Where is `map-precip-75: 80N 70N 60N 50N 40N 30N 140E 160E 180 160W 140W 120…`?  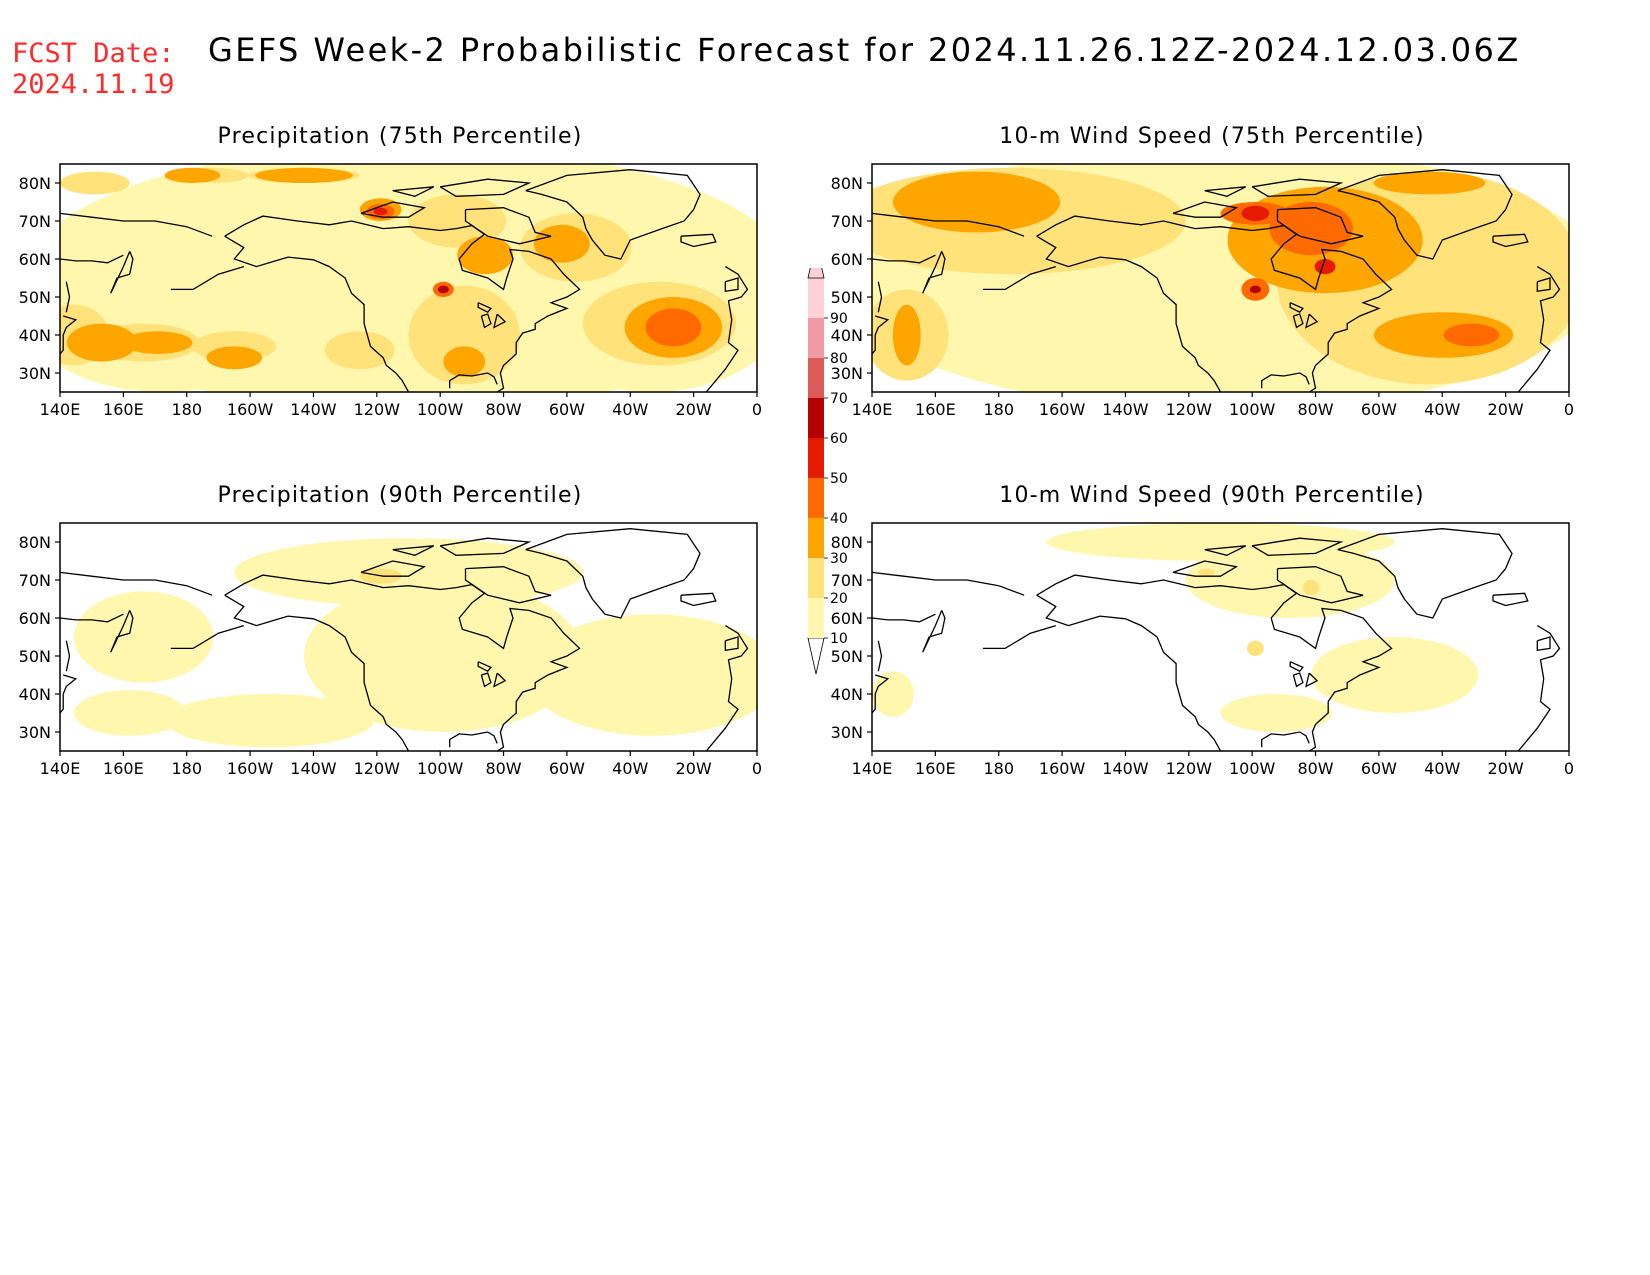
map-precip-75: 80N 70N 60N 50N 40N 30N 140E 160E 180 160W 140W 120… is located at coordinates (390, 291).